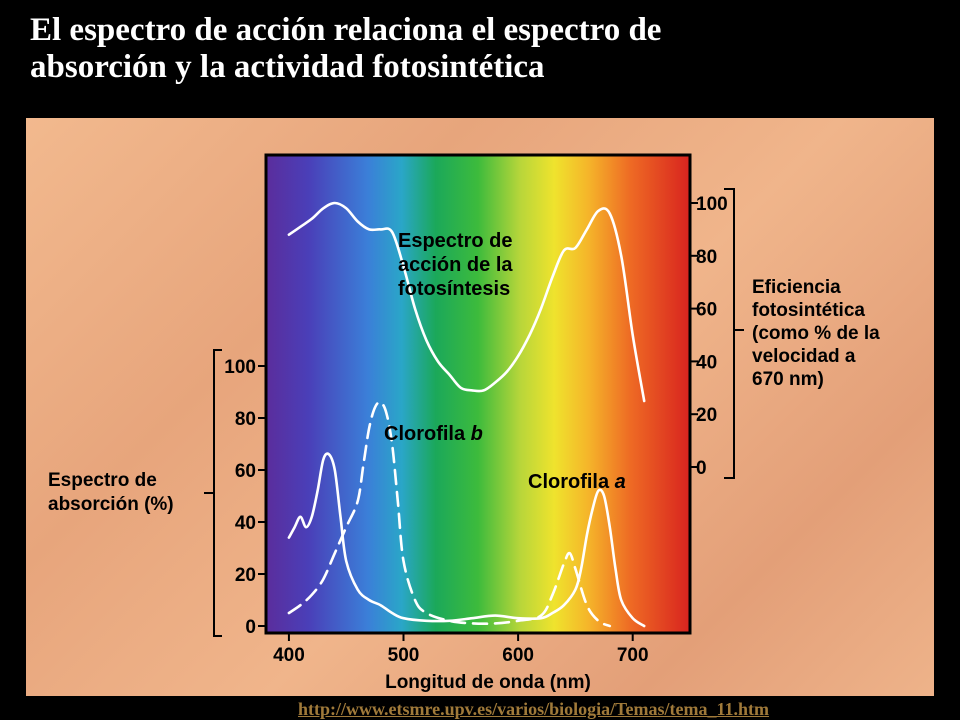 Image resolution: width=960 pixels, height=720 pixels. I want to click on right-axis-label: fotosintética, so click(808, 310).